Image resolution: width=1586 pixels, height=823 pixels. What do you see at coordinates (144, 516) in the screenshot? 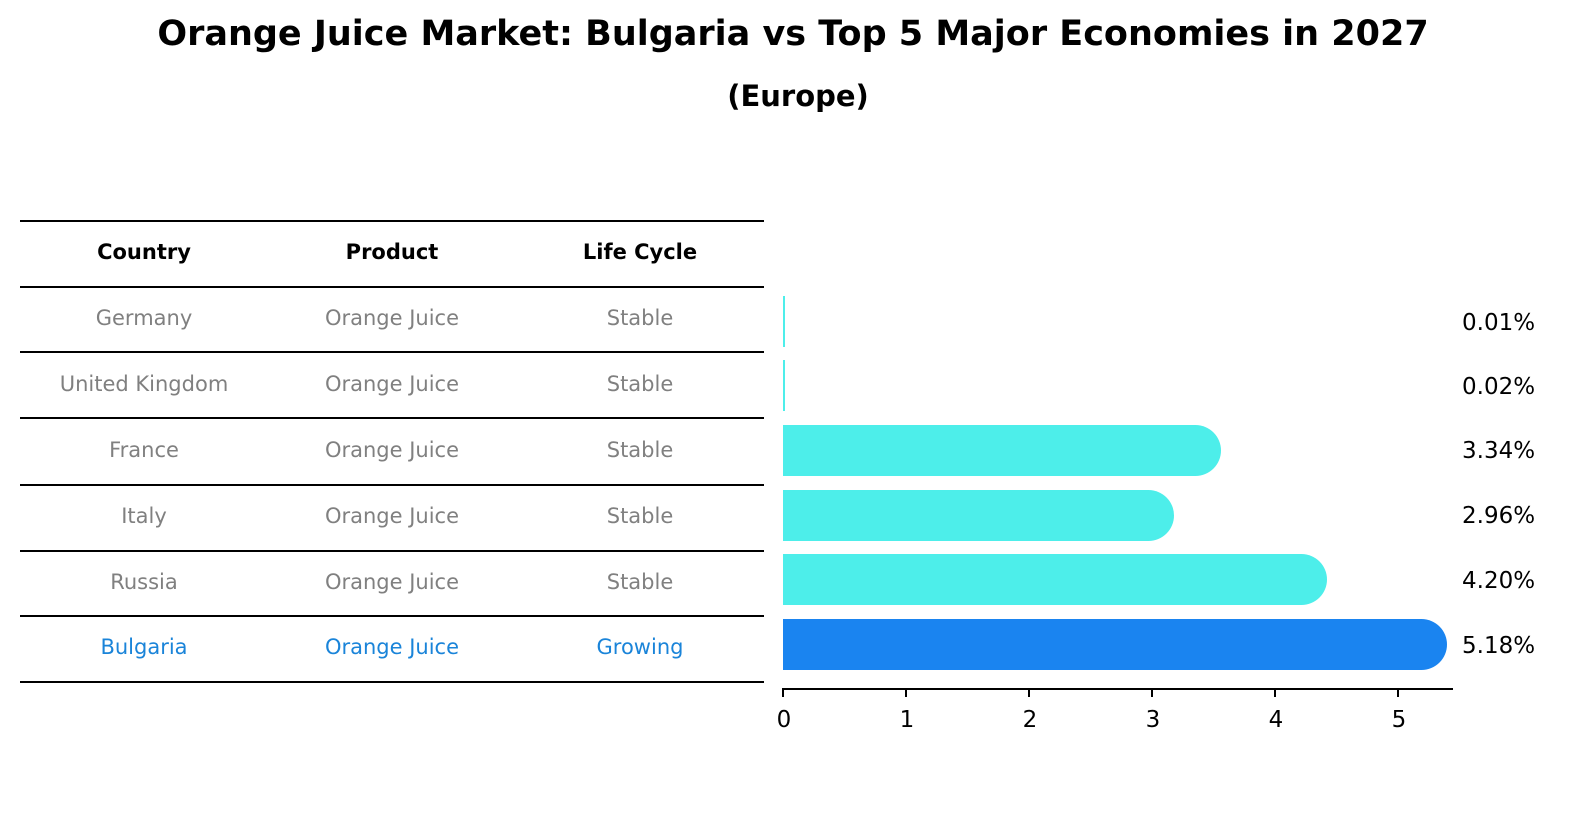
I see `cell-country: Italy` at bounding box center [144, 516].